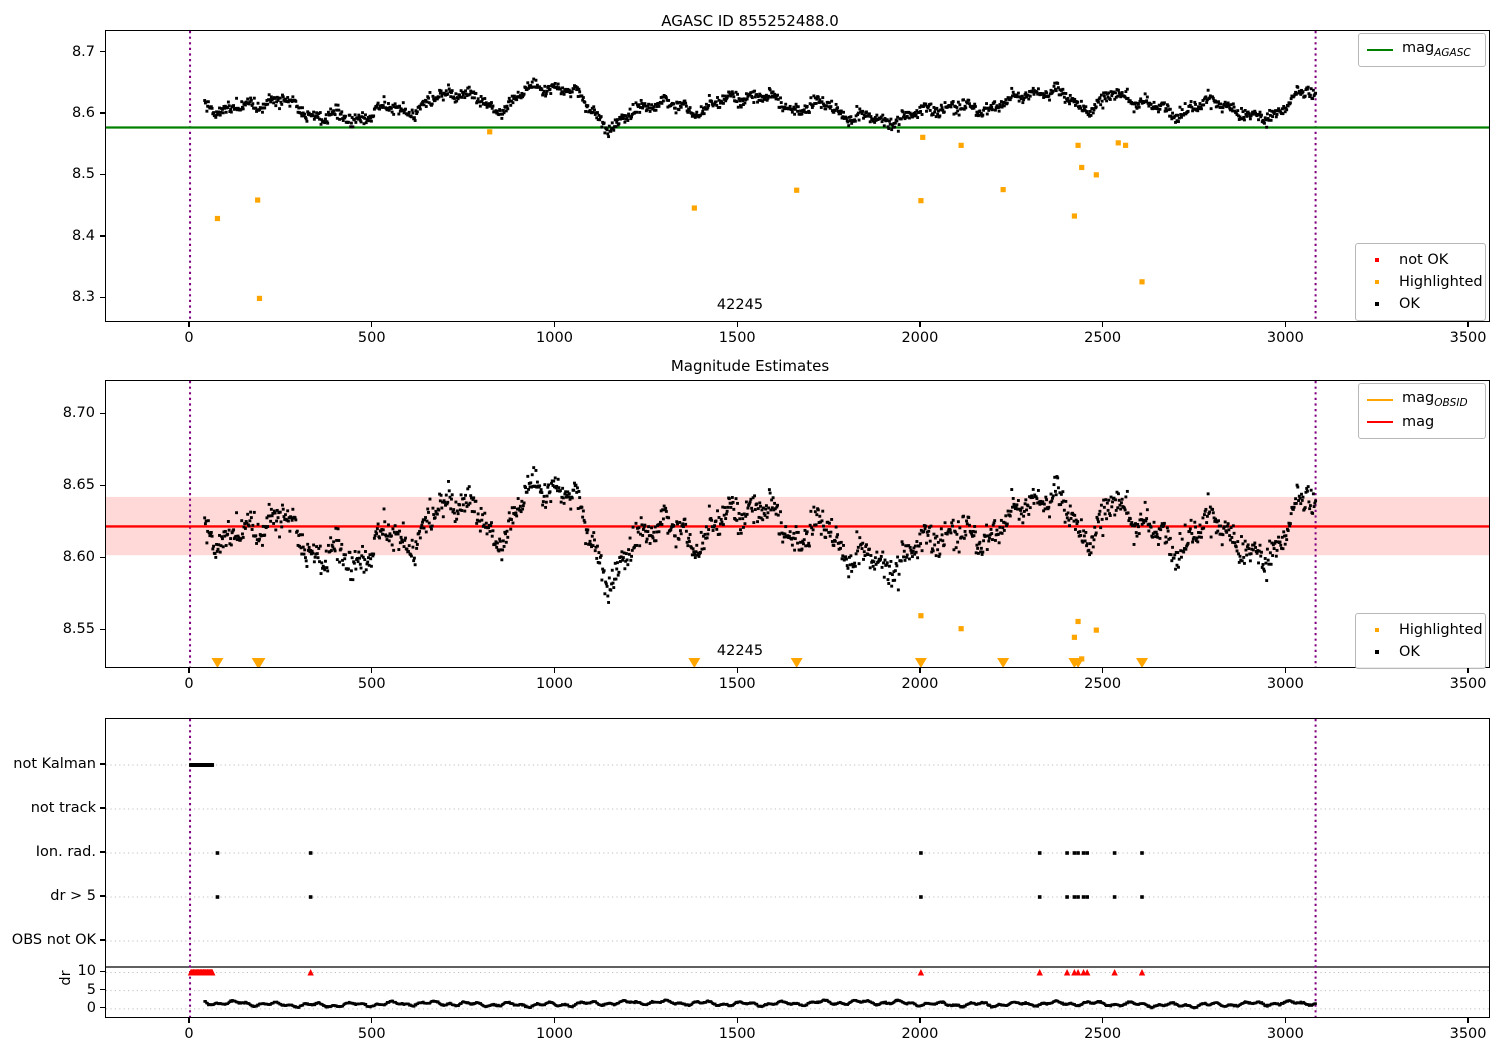 The width and height of the screenshot is (1500, 1050). I want to click on panel1-legend-marker-entry: OK, so click(1420, 304).